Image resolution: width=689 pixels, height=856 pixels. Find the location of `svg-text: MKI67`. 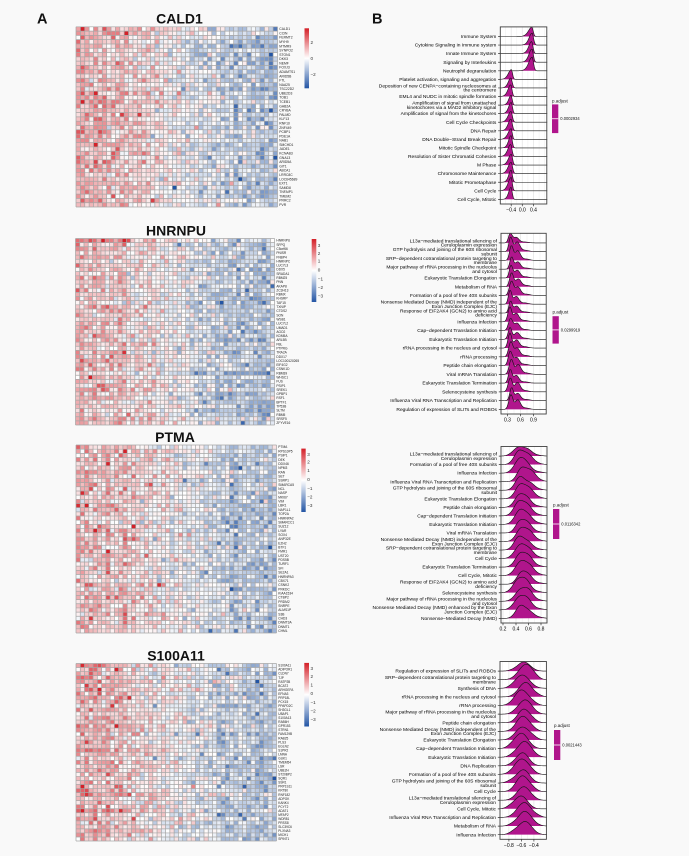

svg-text: MKI67 is located at coordinates (283, 497).